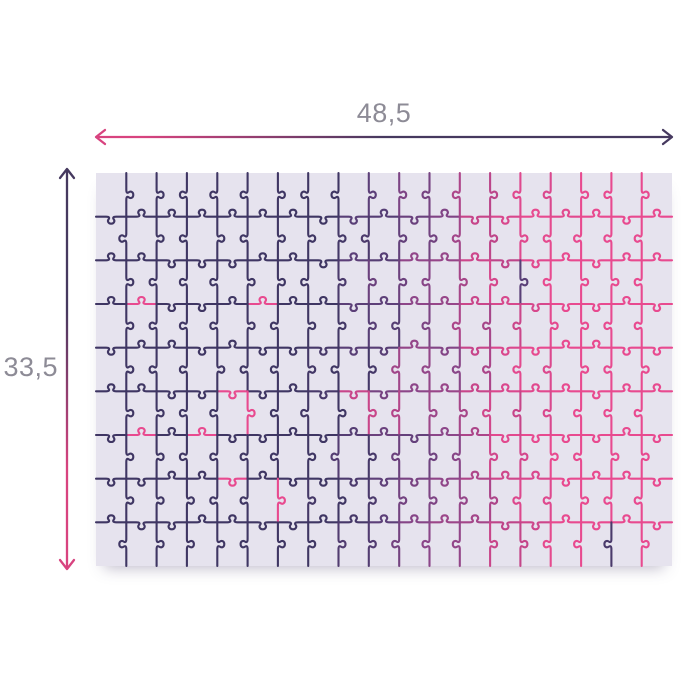  What do you see at coordinates (30, 367) in the screenshot?
I see `height-dimension-label: 33,5` at bounding box center [30, 367].